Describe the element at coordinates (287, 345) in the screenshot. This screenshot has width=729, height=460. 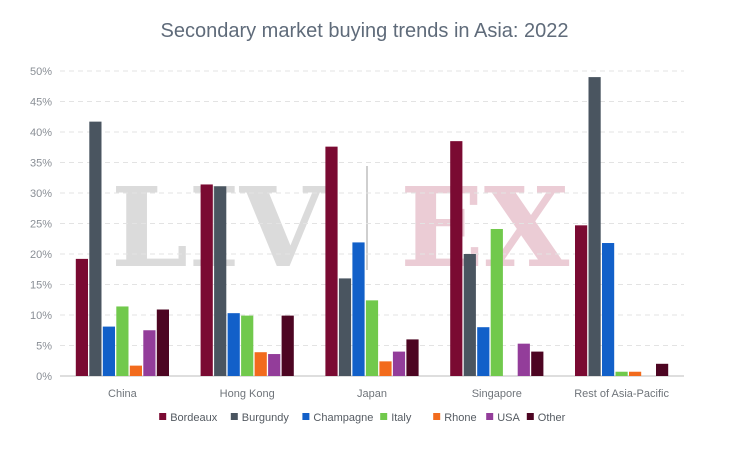
I see `bar-other-hong-kong` at that location.